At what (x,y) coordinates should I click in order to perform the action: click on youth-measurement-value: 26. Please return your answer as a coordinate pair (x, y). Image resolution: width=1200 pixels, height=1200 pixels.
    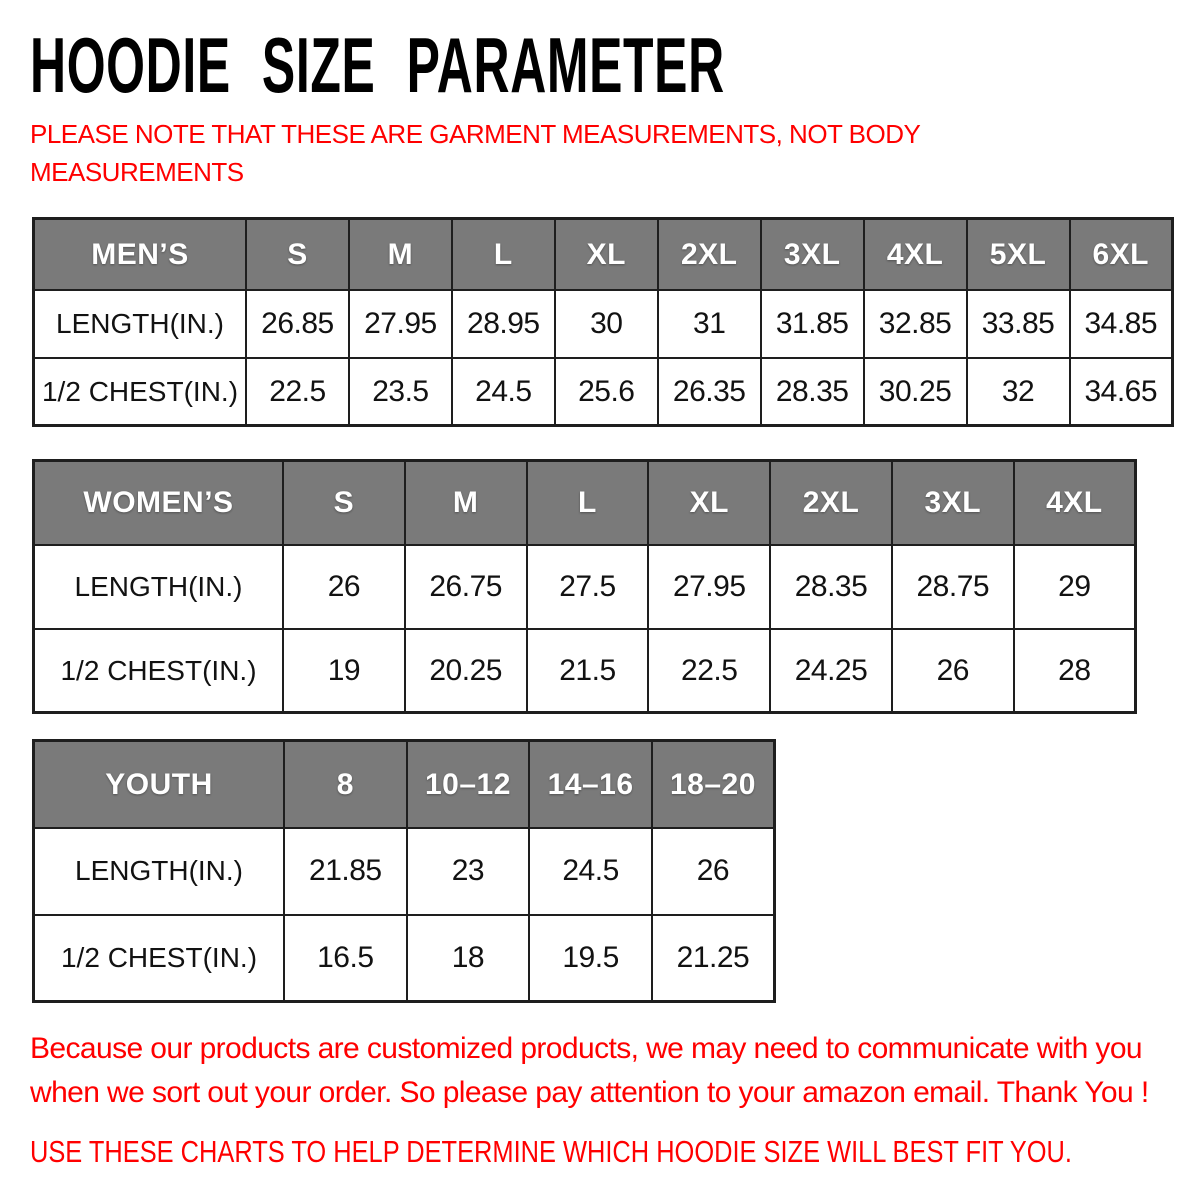
    Looking at the image, I should click on (713, 871).